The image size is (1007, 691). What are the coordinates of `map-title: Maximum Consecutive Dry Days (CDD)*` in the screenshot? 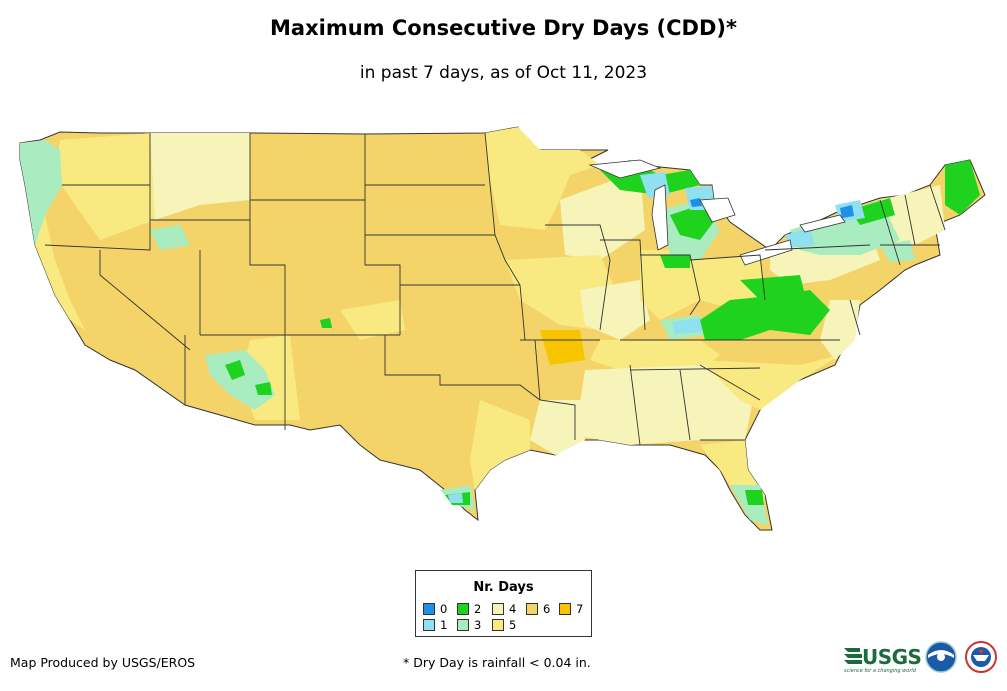 It's located at (503, 28).